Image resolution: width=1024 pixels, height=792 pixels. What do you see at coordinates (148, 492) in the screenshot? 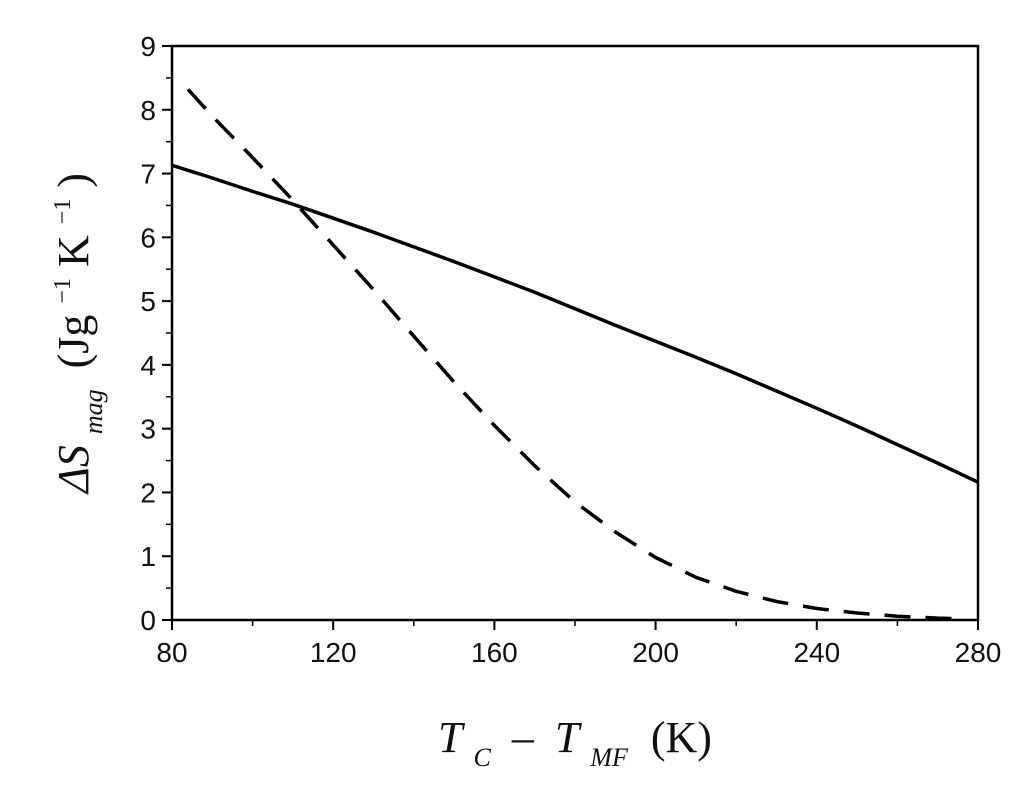
I see `y-tick-label: 2` at bounding box center [148, 492].